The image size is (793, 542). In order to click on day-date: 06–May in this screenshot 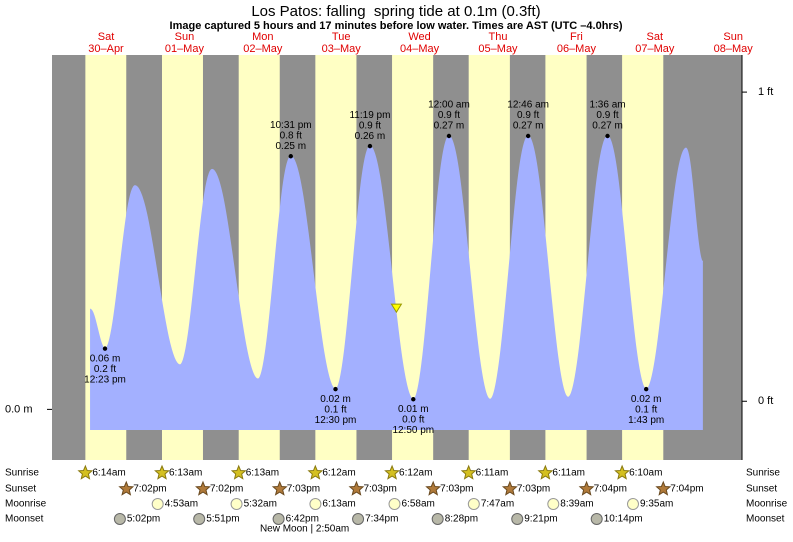, I will do `click(577, 49)`.